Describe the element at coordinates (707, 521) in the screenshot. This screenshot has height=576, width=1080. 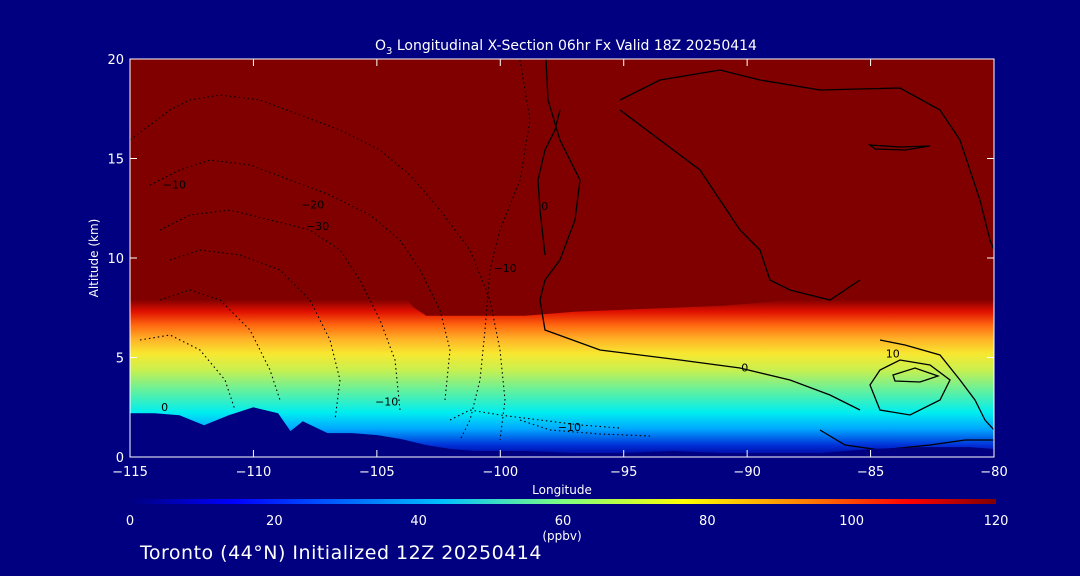
I see `colorbar-tick-label: 80` at that location.